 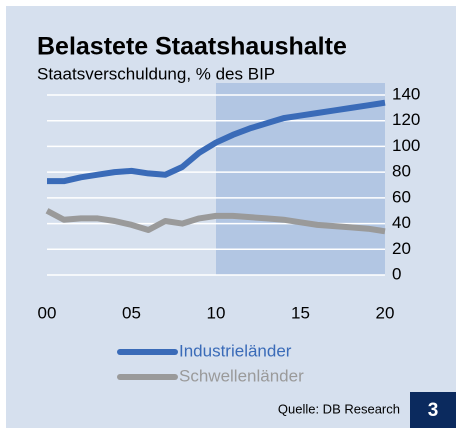 What do you see at coordinates (131, 312) in the screenshot?
I see `x-tick-label: 05` at bounding box center [131, 312].